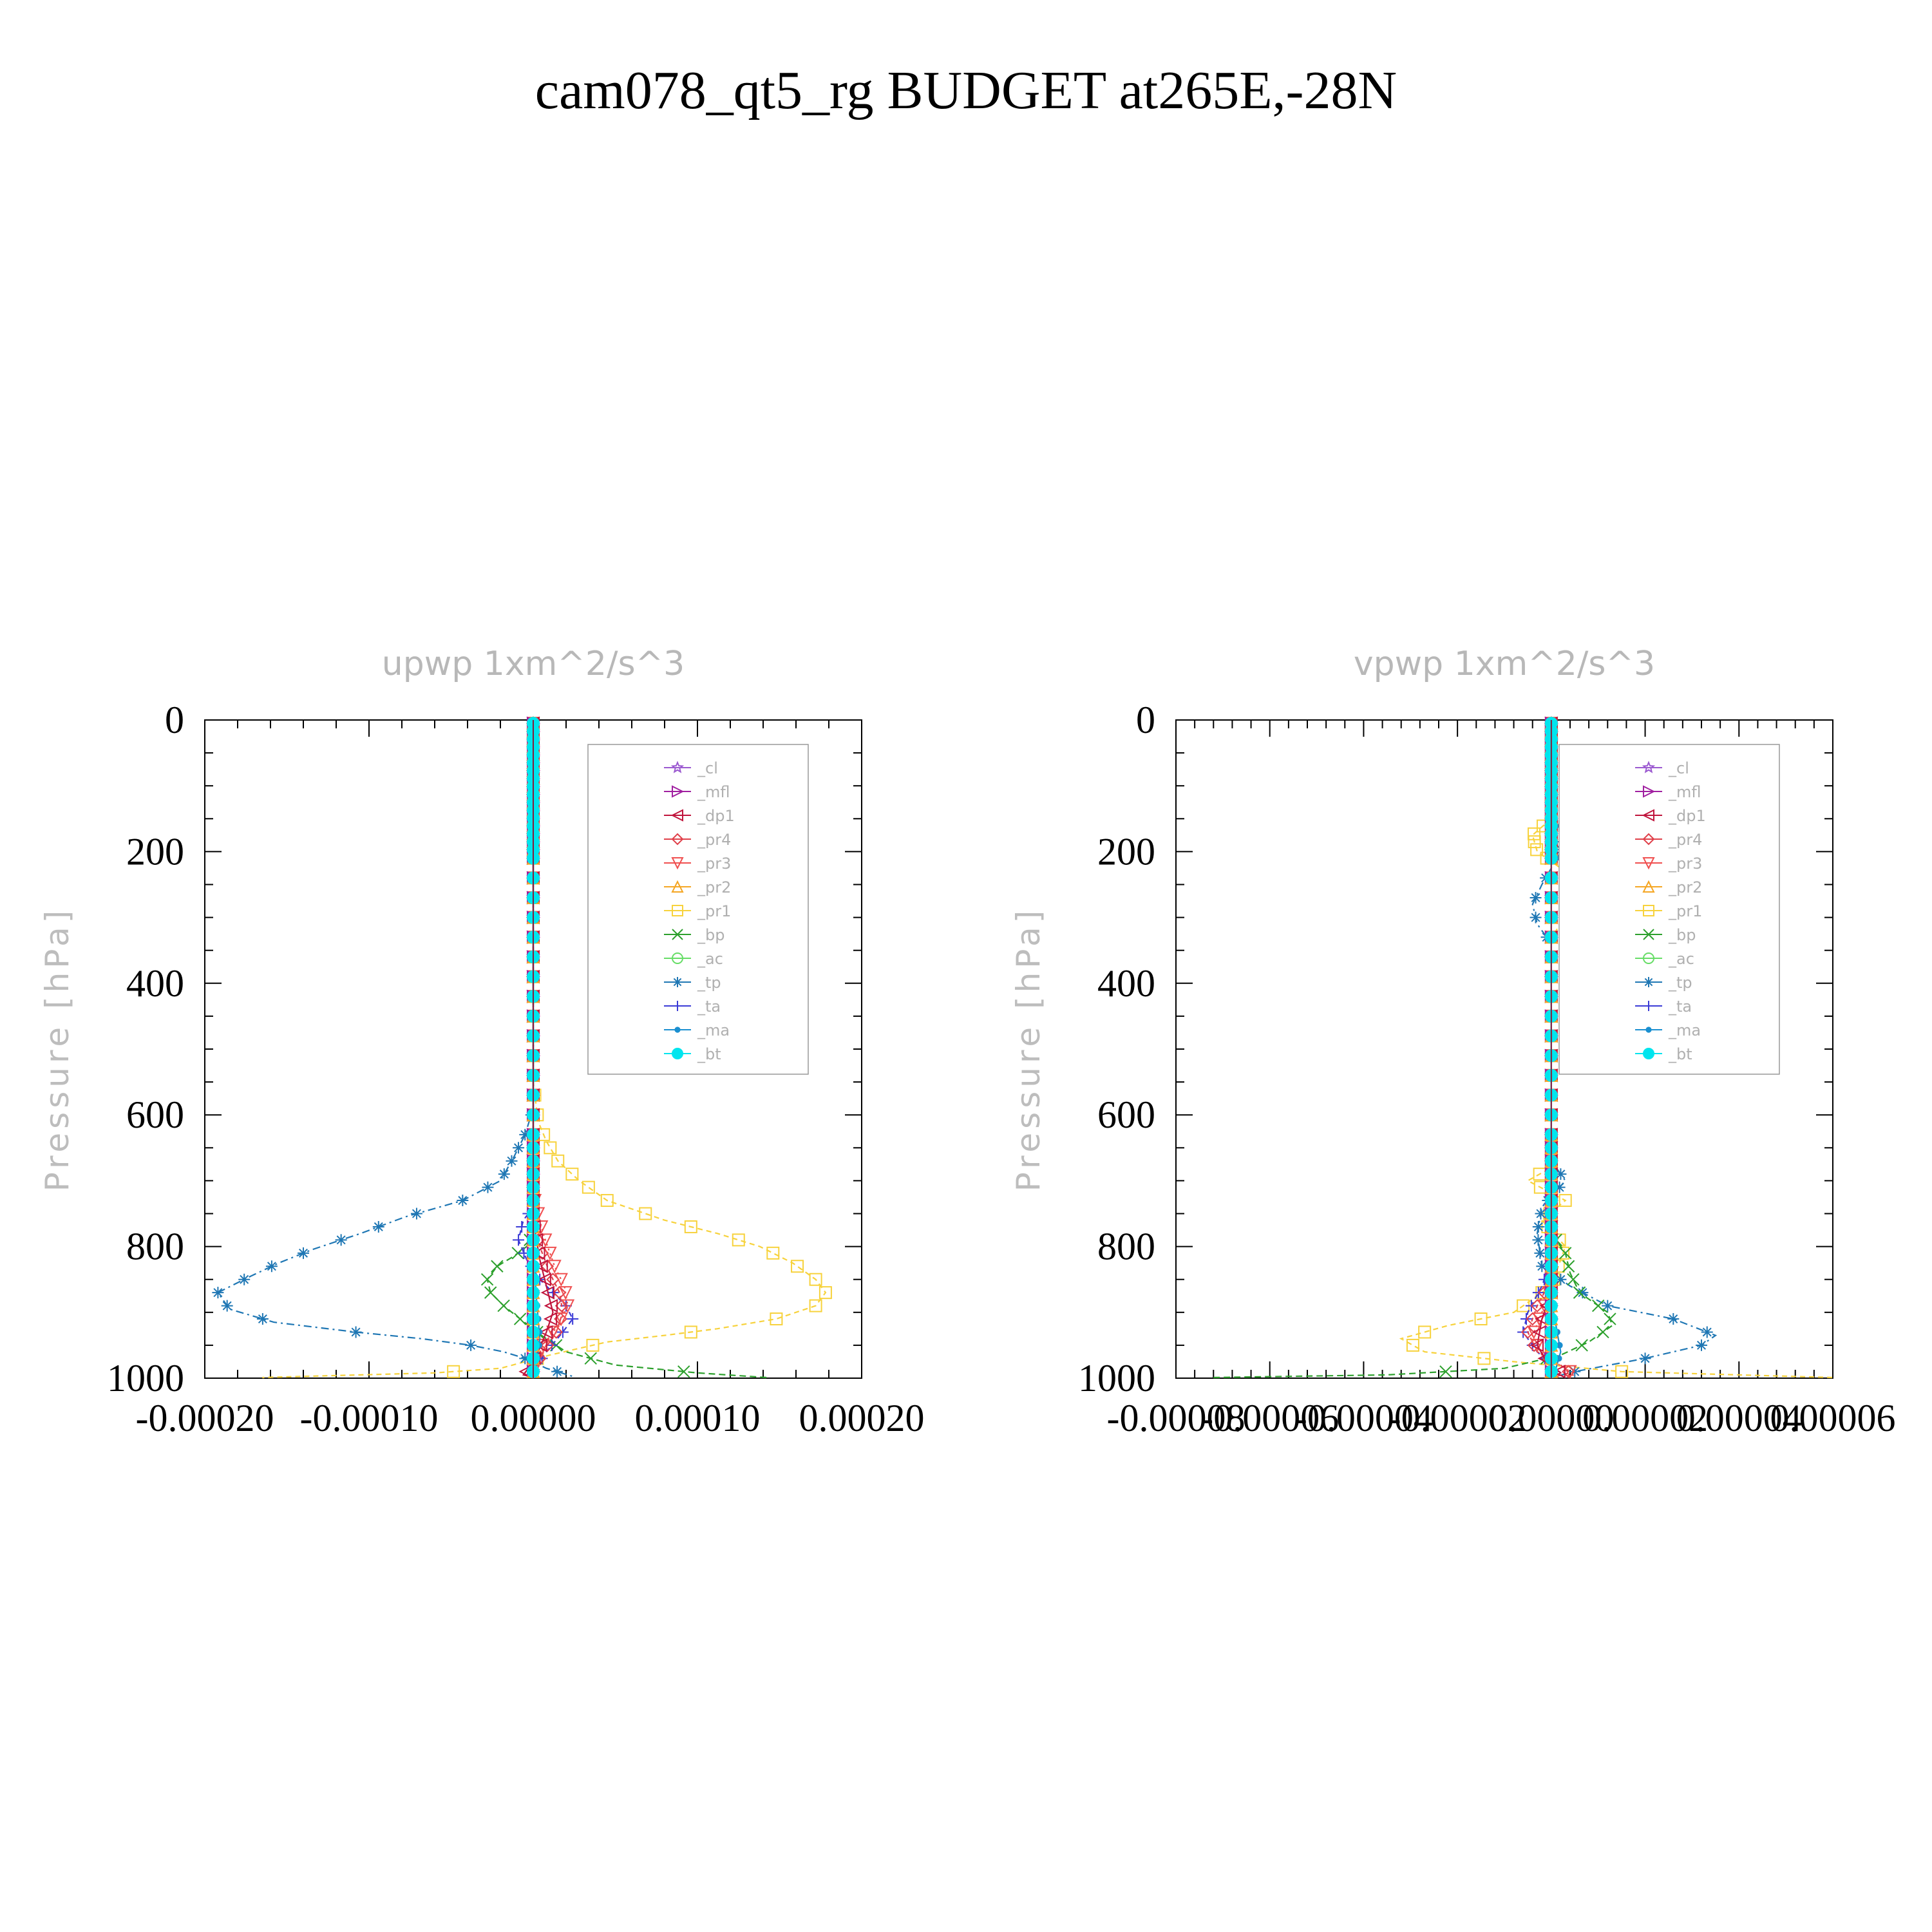 The height and width of the screenshot is (1932, 1932). Describe the element at coordinates (714, 1030) in the screenshot. I see `legend-label: _ma` at that location.